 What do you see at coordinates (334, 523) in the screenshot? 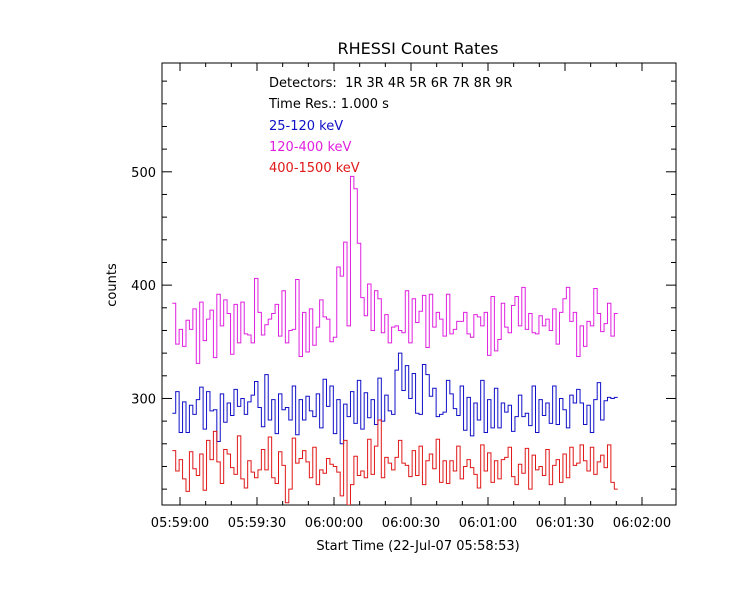
I see `x-tick-label: 06:00:00` at bounding box center [334, 523].